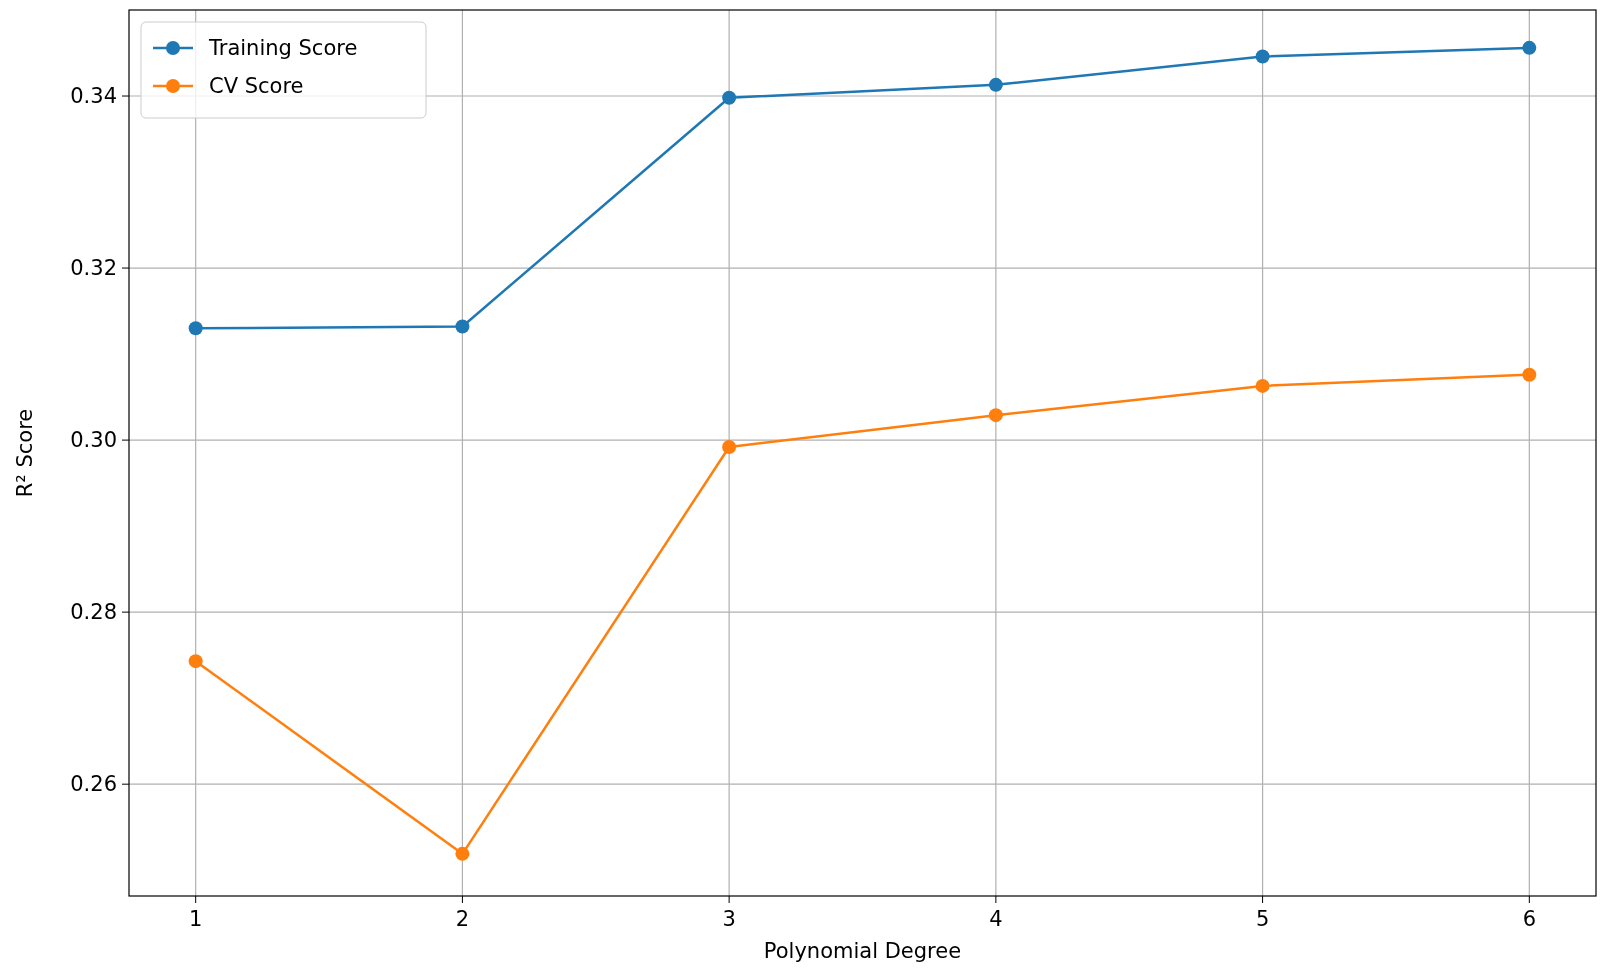 This screenshot has width=1606, height=978. What do you see at coordinates (862, 951) in the screenshot?
I see `x-axis-title: Polynomial Degree` at bounding box center [862, 951].